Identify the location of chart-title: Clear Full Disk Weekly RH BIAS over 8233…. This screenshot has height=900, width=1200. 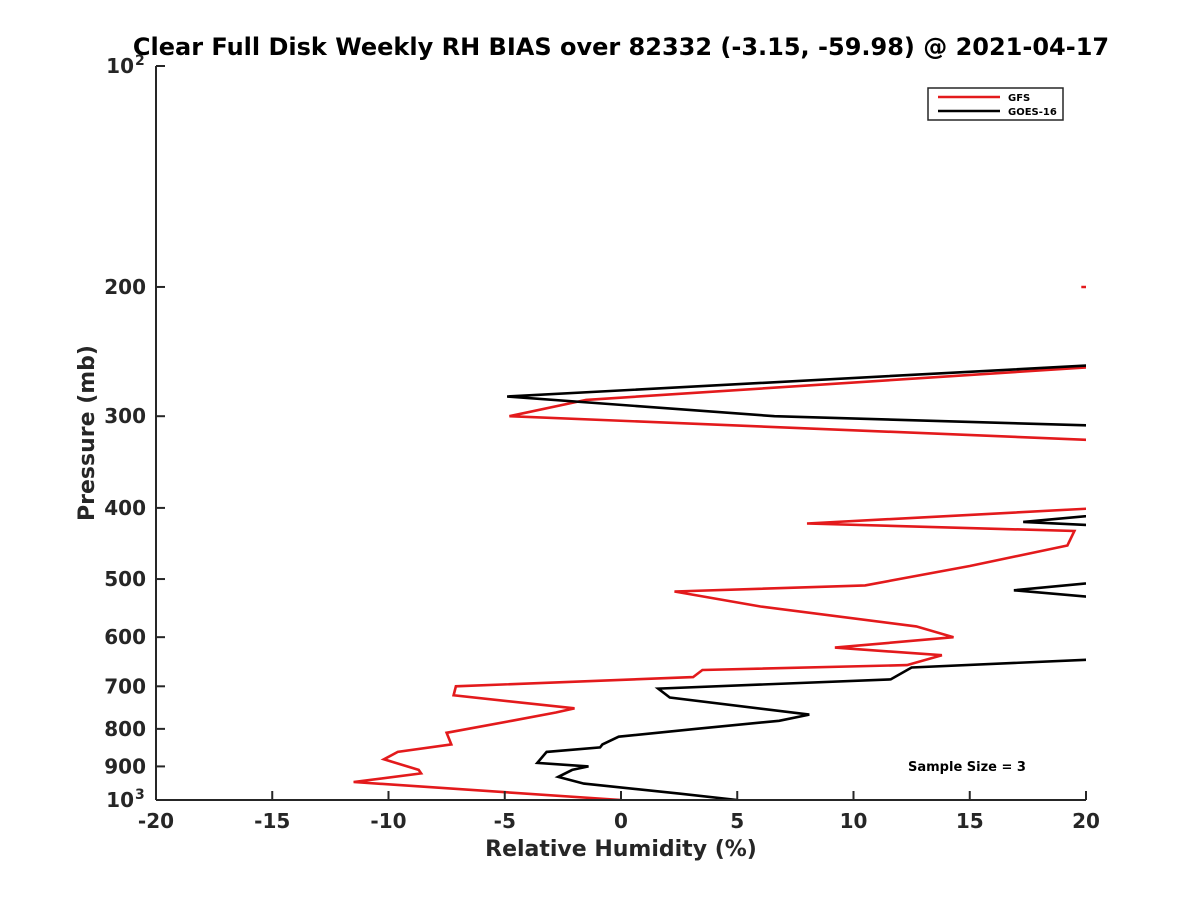
(621, 47).